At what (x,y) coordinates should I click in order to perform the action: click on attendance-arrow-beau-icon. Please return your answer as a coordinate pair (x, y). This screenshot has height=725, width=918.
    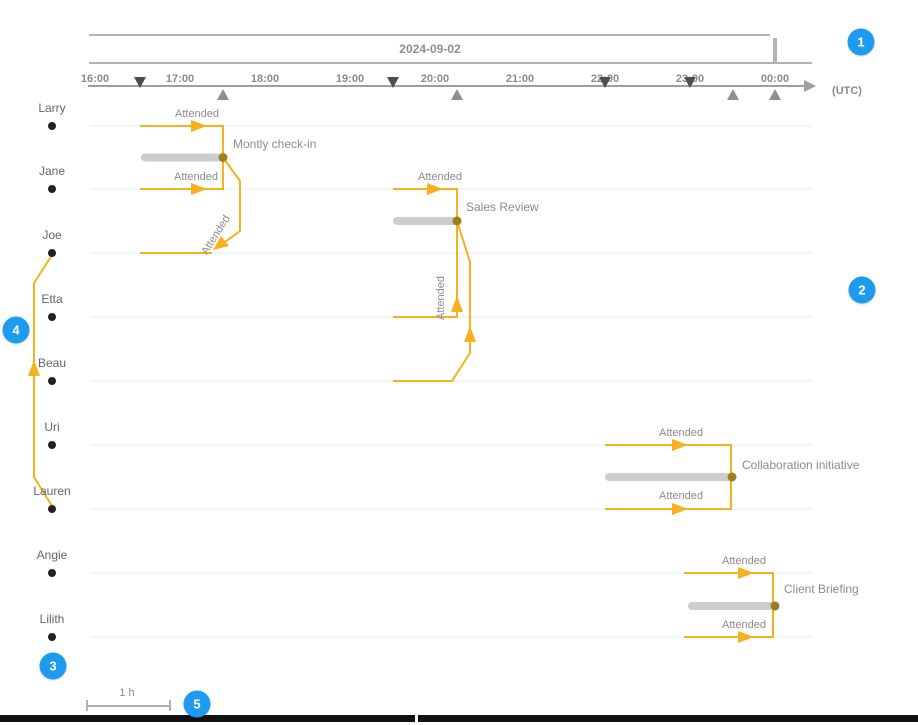
    Looking at the image, I should click on (470, 334).